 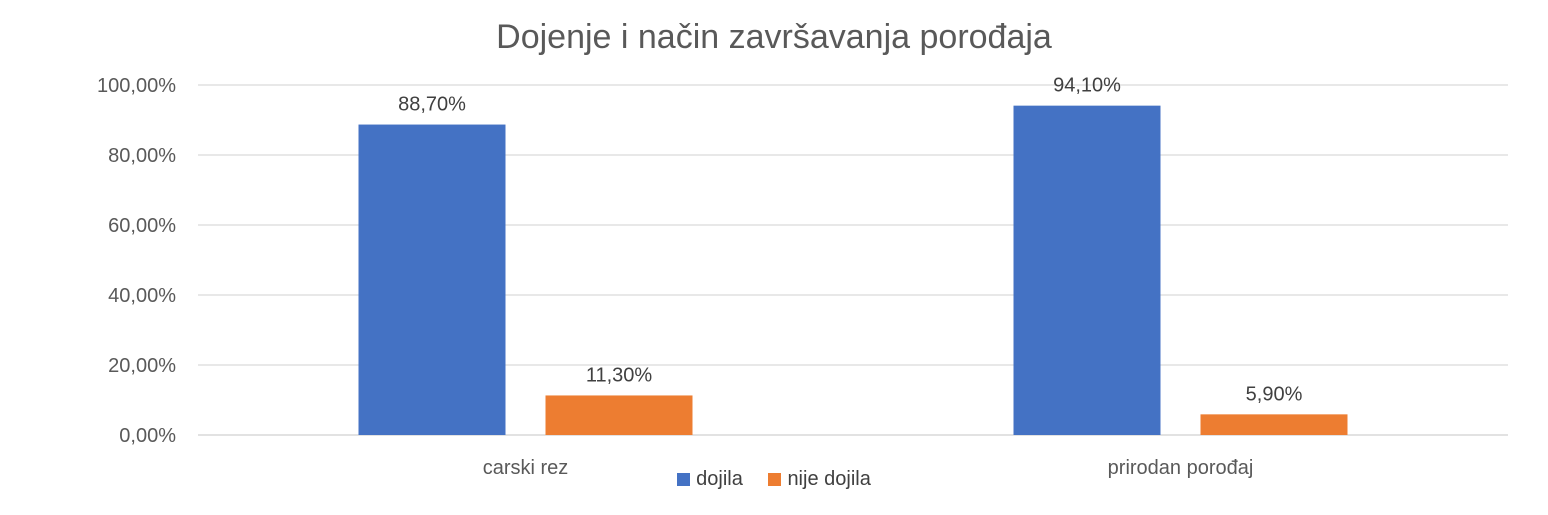 I want to click on y-tick-label: 60,00%, so click(x=142, y=226).